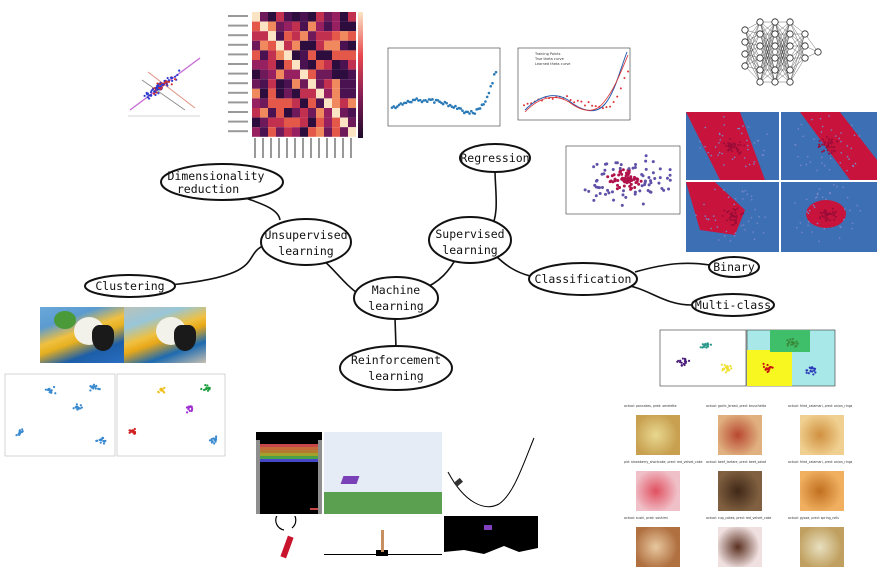  What do you see at coordinates (583, 279) in the screenshot?
I see `node-classification: Classification` at bounding box center [583, 279].